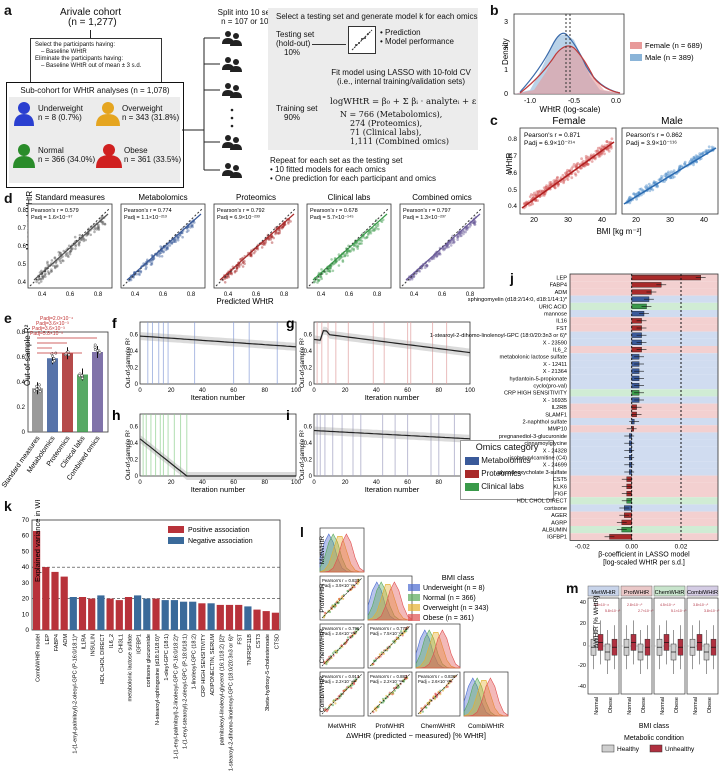 This screenshot has height=772, width=722. Describe the element at coordinates (568, 171) in the screenshot. I see `panel-c-female-frame` at that location.